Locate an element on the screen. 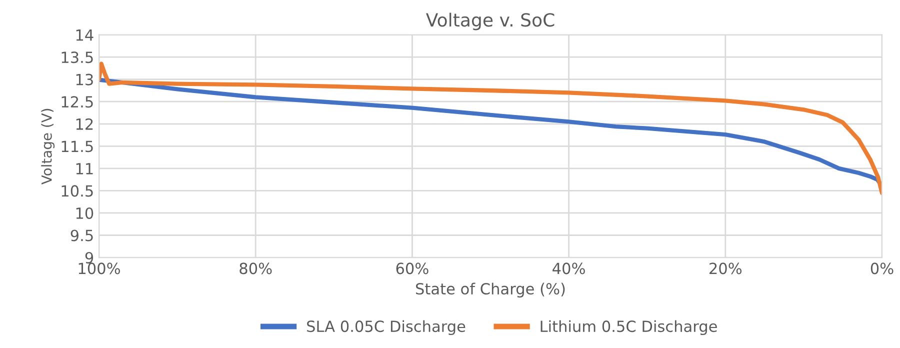 This screenshot has width=900, height=348. x-tick-label: 80% is located at coordinates (256, 268).